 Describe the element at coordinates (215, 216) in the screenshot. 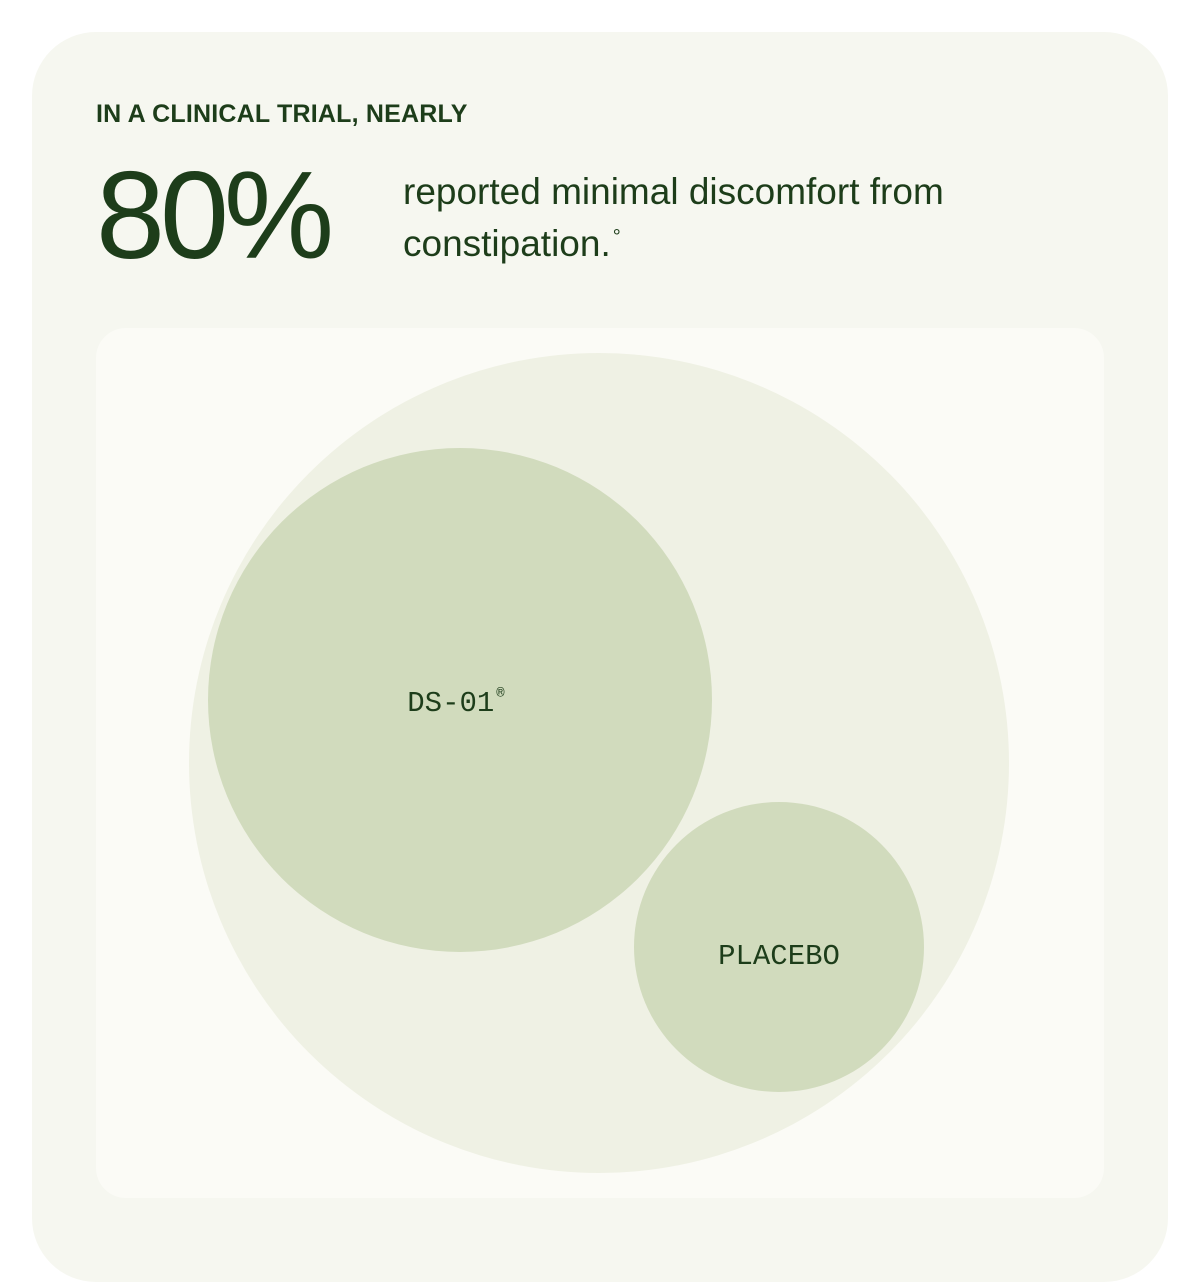

I see `stat-value: 80%` at that location.